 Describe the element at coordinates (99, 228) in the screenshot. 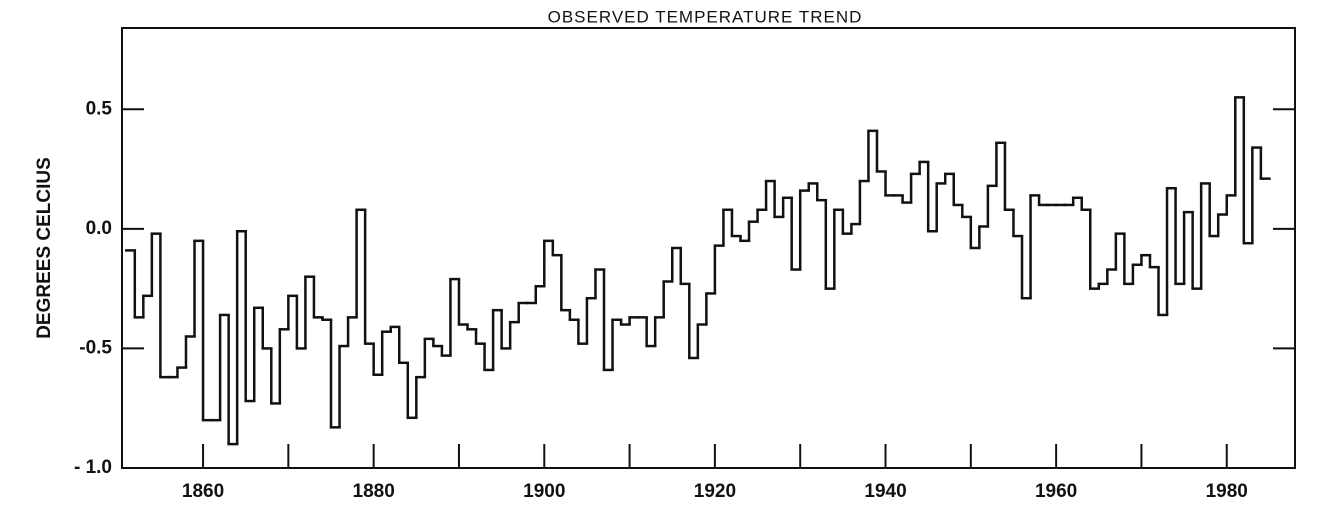

I see `y-tick-label: 0.0` at that location.